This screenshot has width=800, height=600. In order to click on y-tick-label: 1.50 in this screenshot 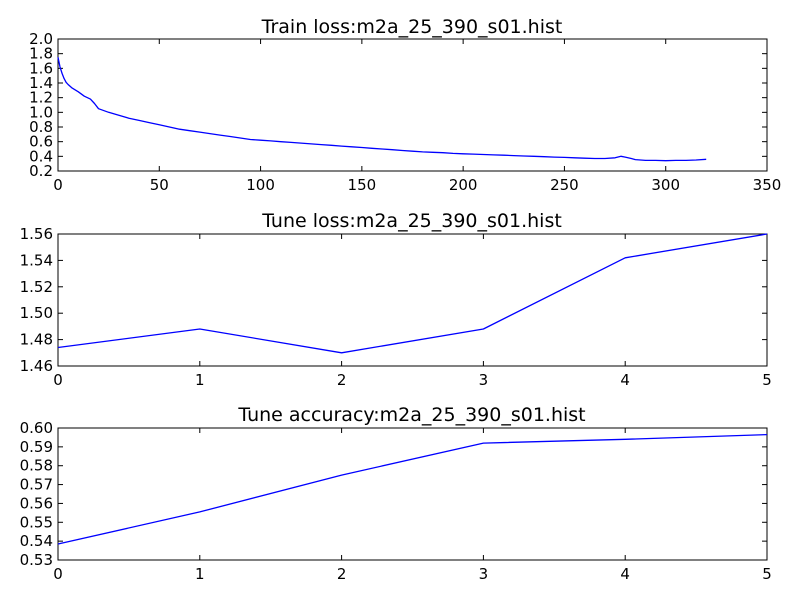, I will do `click(36, 313)`.